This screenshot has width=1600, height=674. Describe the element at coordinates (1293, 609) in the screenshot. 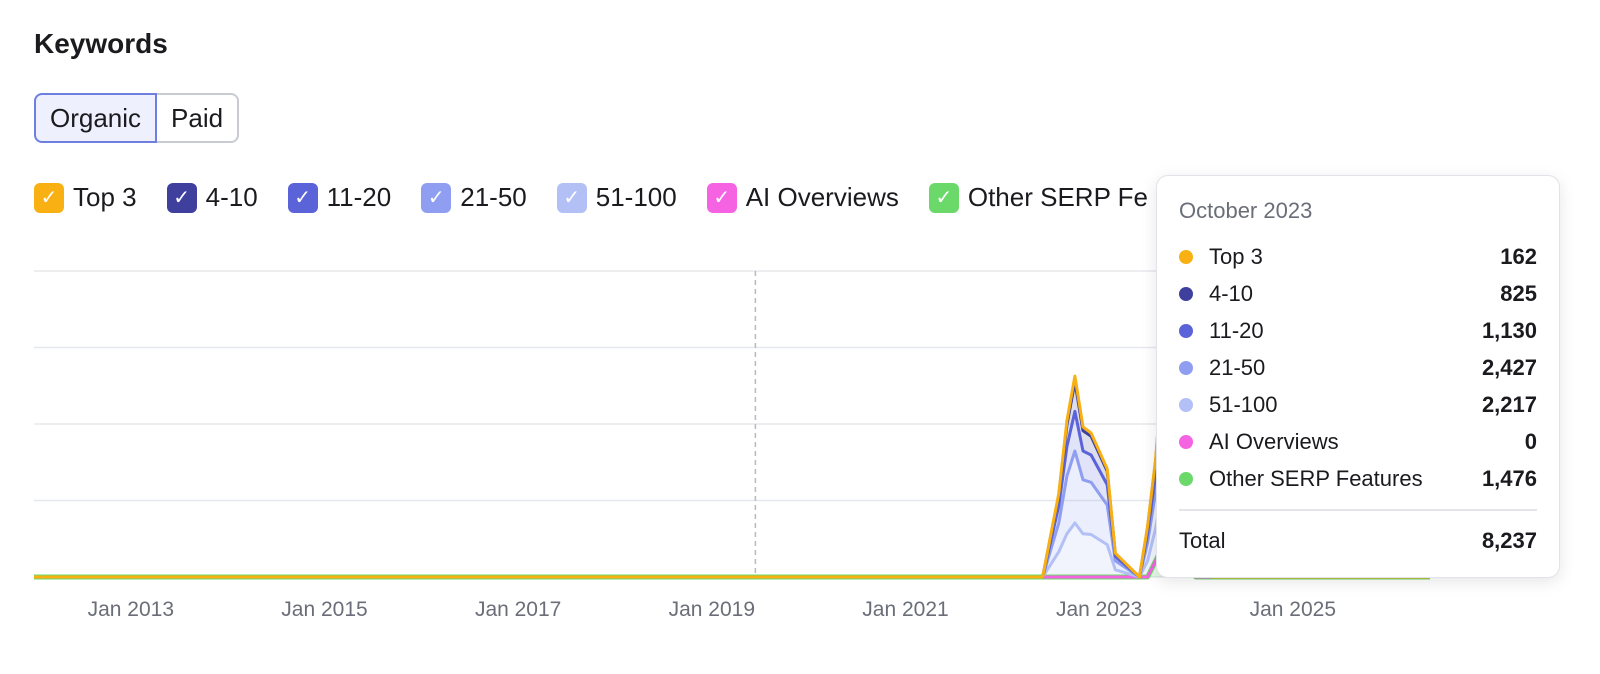

I see `x-tick-label: Jan 2025` at that location.